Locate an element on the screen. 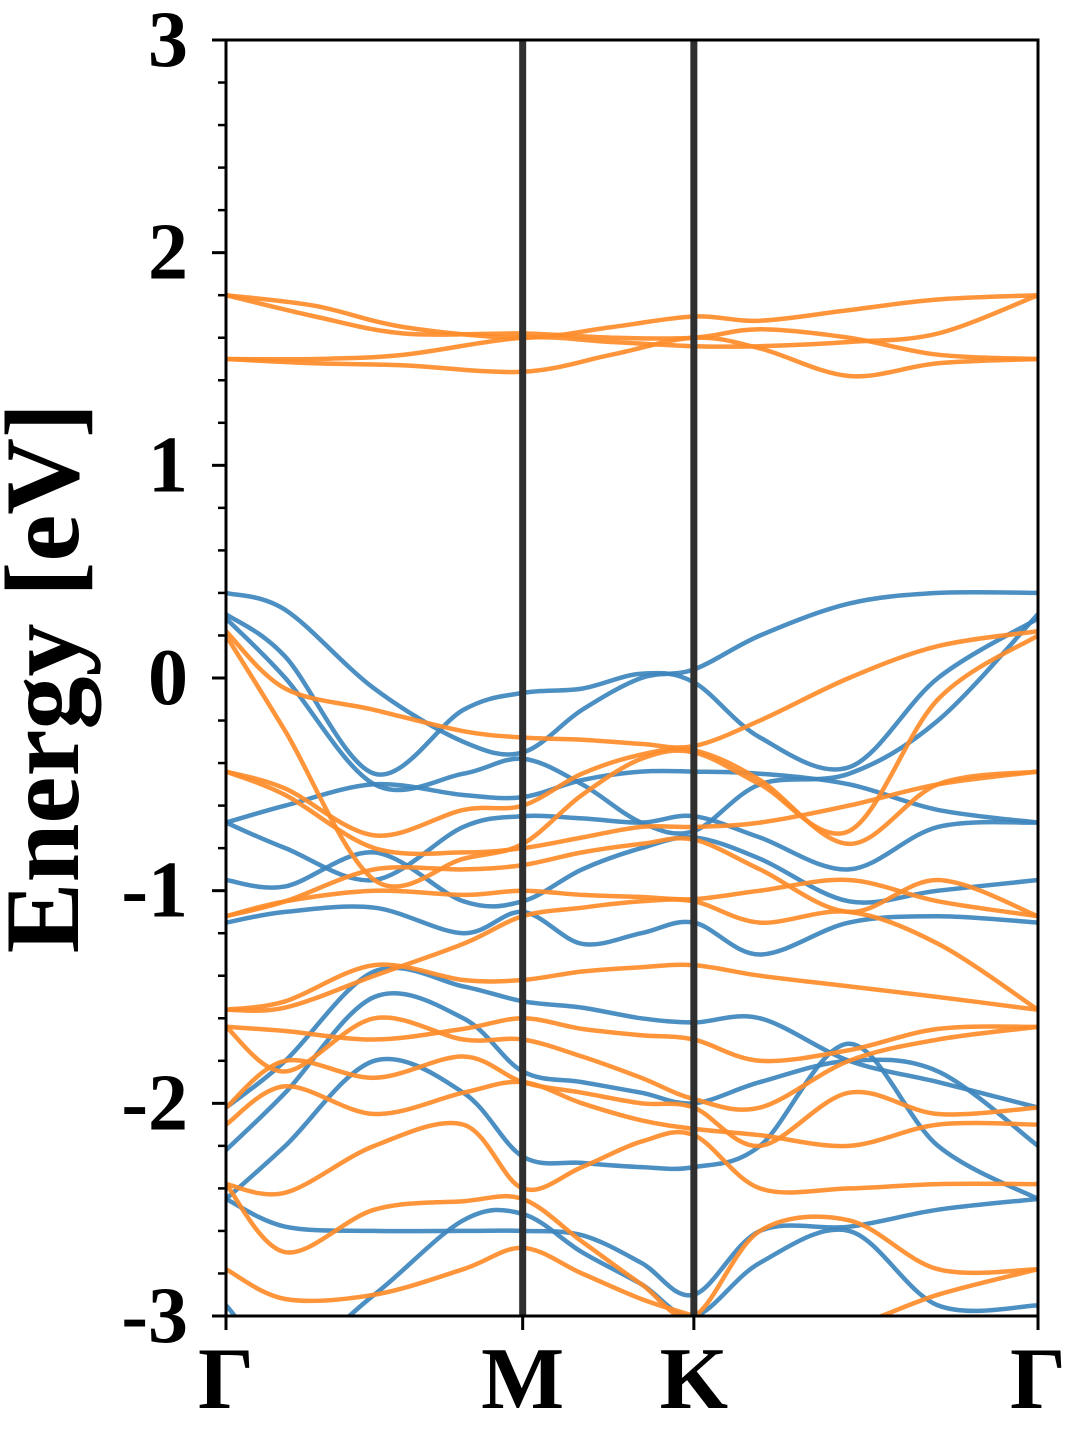 The image size is (1080, 1440). y-tick-label: -2 is located at coordinates (154, 1103).